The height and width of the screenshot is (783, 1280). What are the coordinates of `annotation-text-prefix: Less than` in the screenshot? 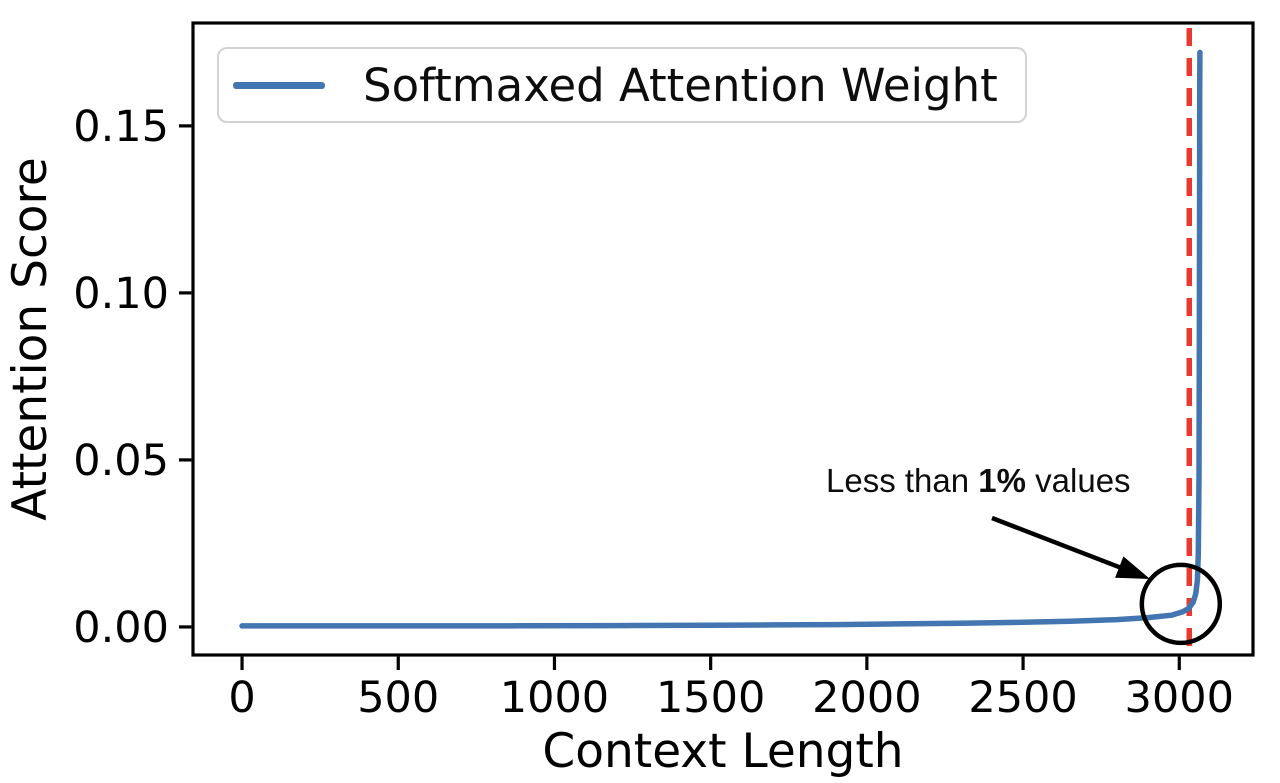 It's located at (902, 480).